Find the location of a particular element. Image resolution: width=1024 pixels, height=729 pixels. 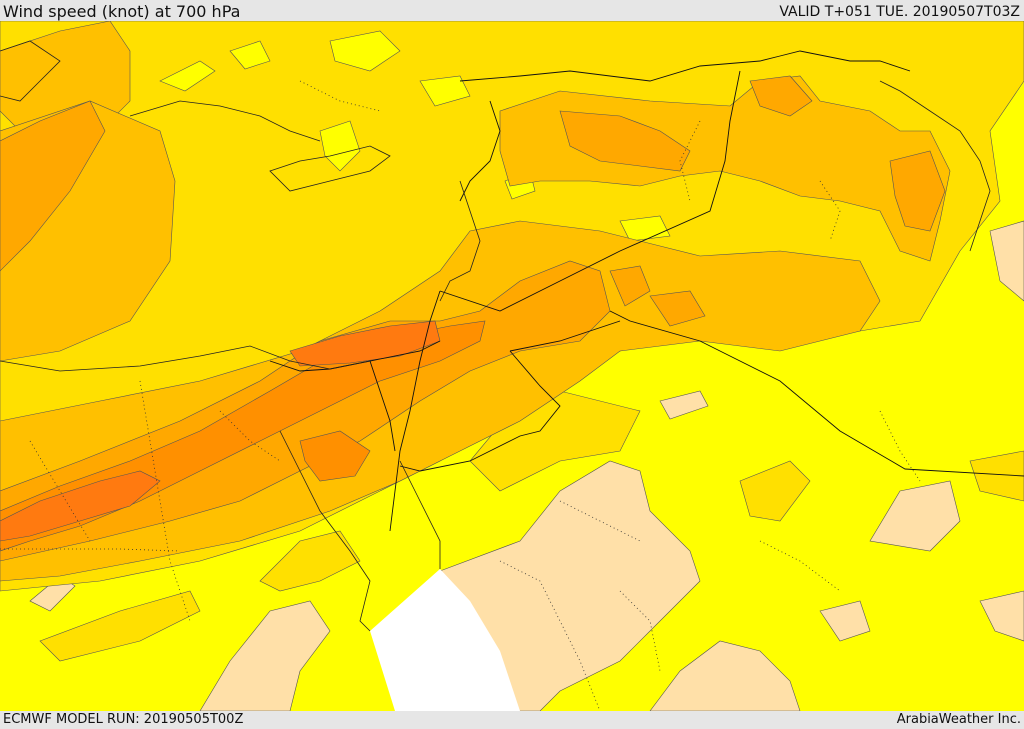

no-data-area is located at coordinates (445, 640).